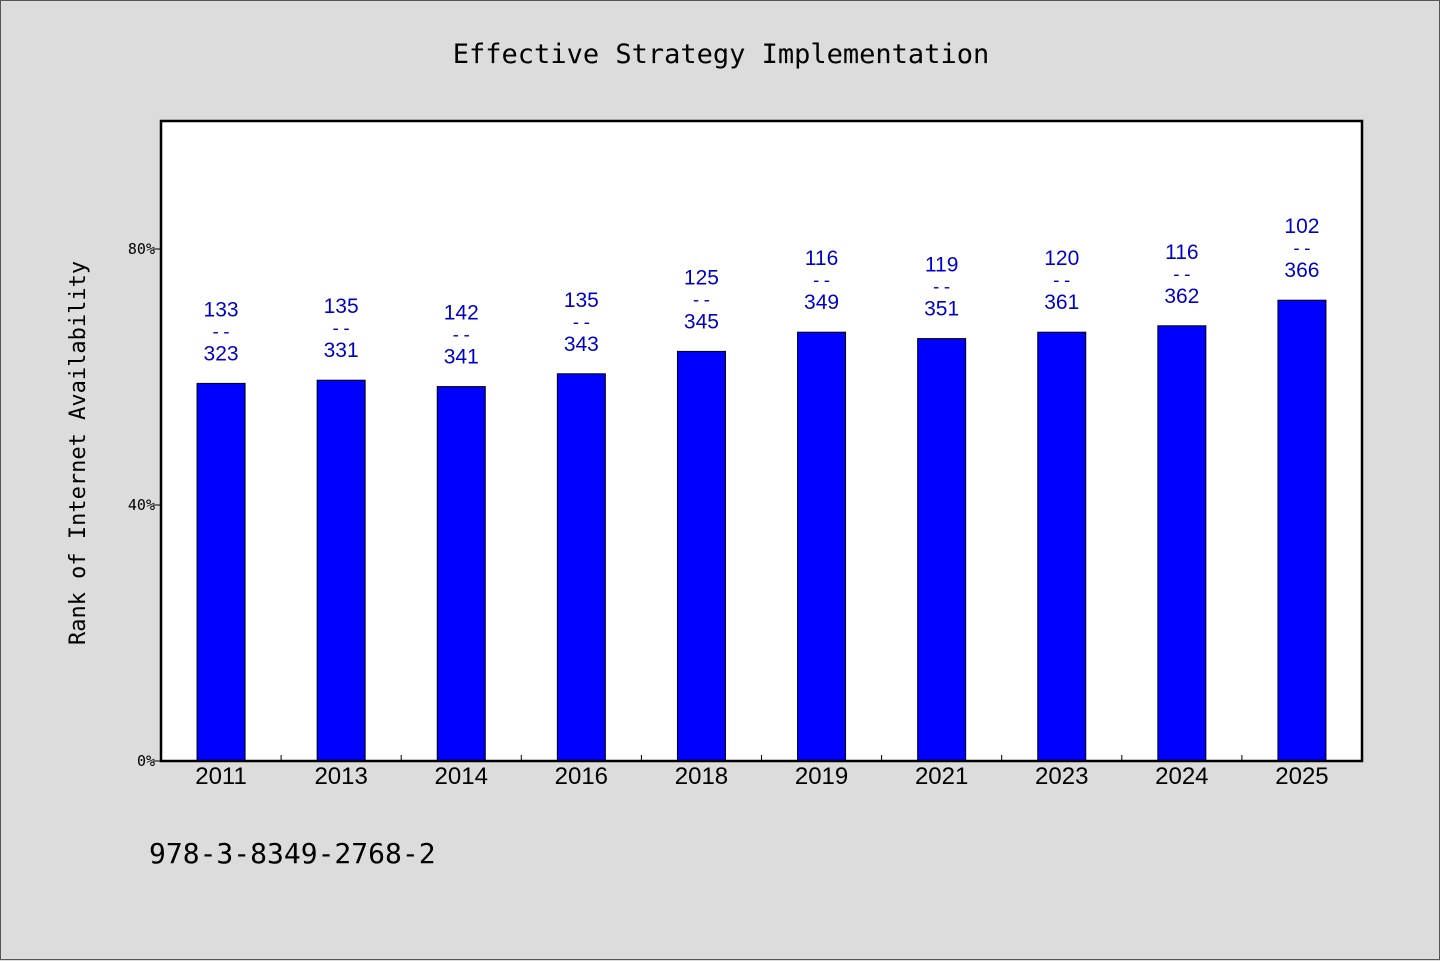 The height and width of the screenshot is (961, 1440). What do you see at coordinates (941, 265) in the screenshot?
I see `data-label-top: 119` at bounding box center [941, 265].